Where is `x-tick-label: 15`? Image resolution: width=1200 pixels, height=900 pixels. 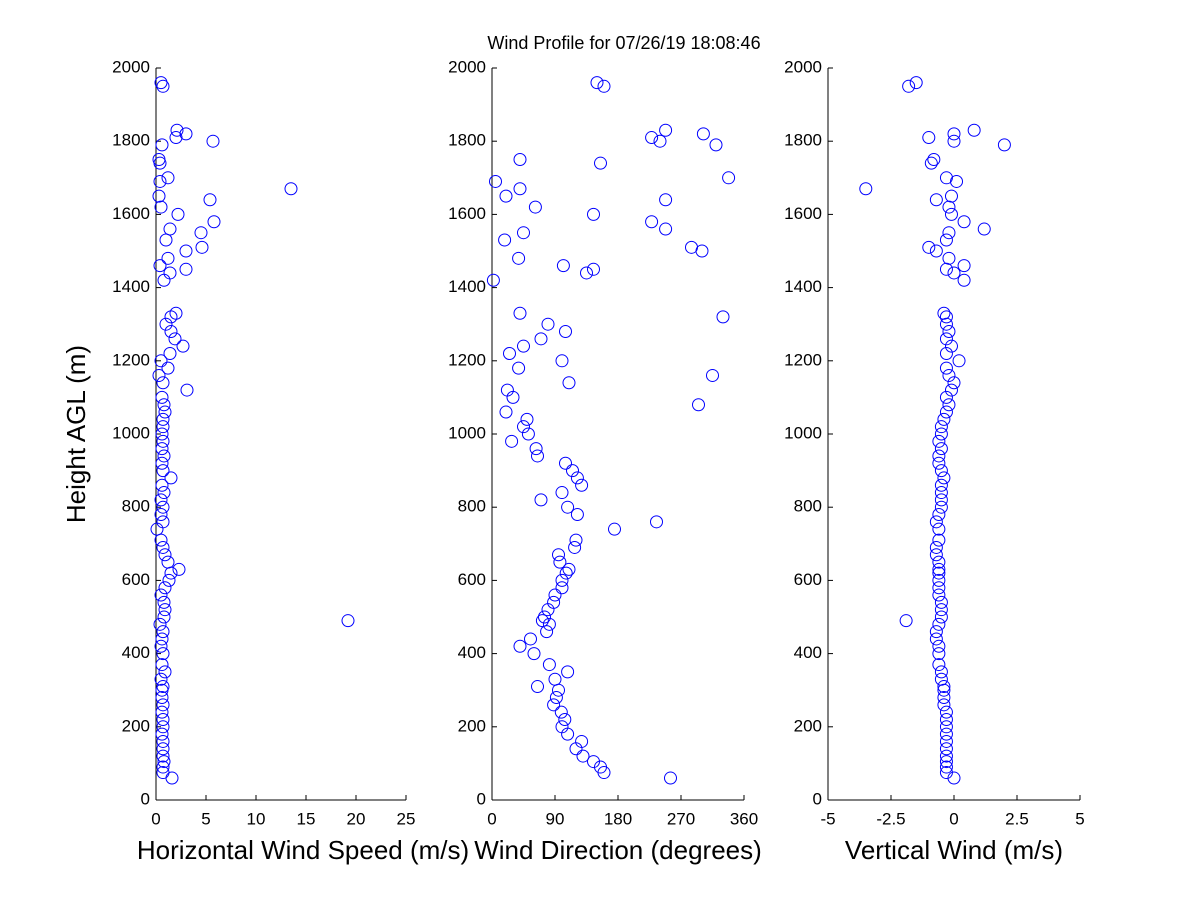
x-tick-label: 15 is located at coordinates (306, 818).